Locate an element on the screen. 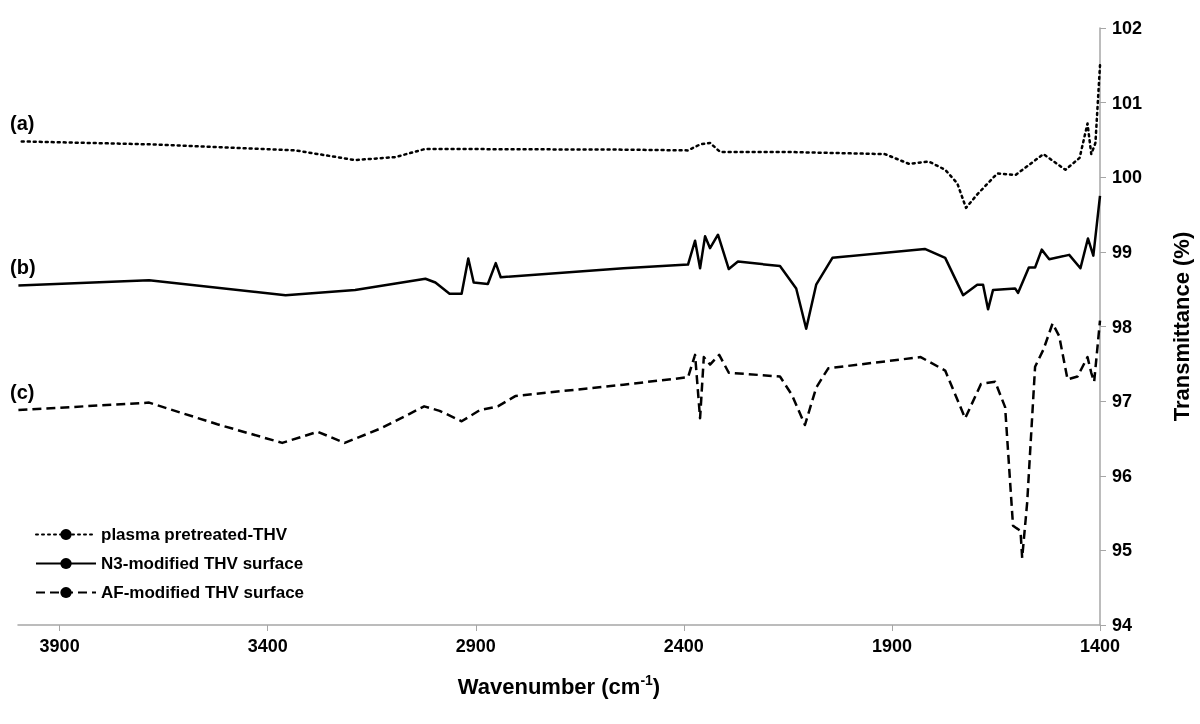  y-axis-title: Transmittance (%) is located at coordinates (1181, 326).